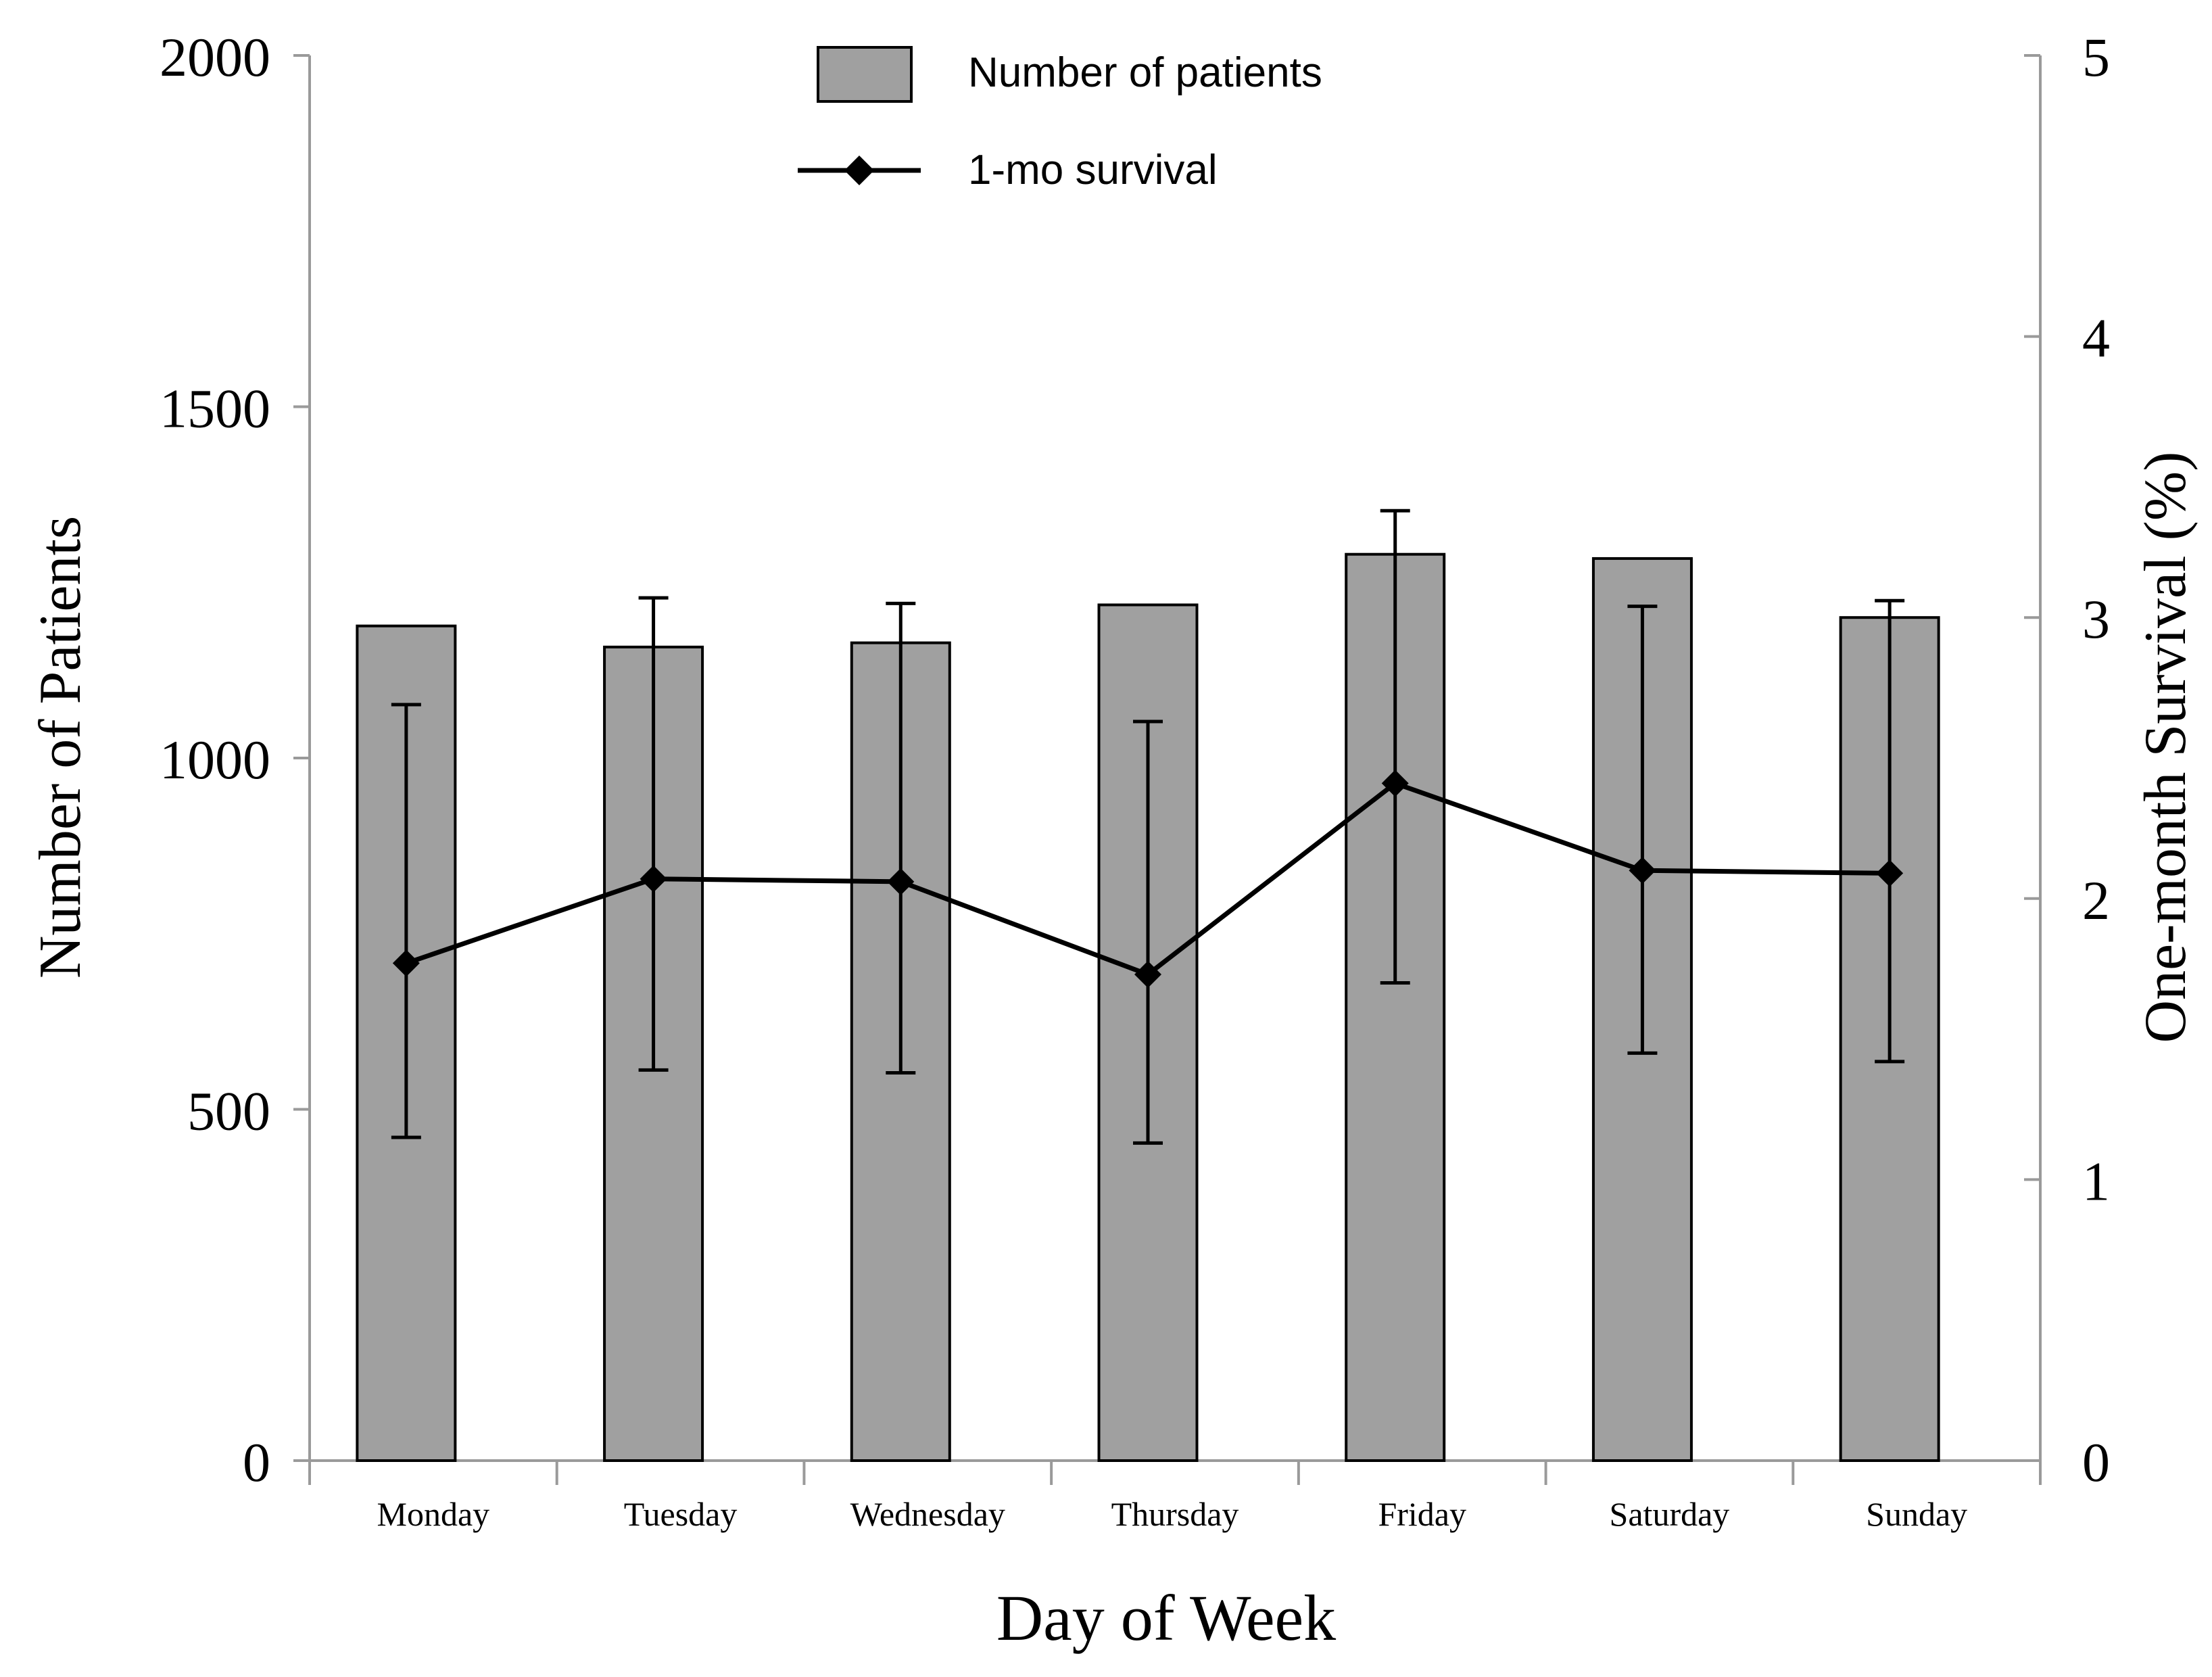  I want to click on right-tick-label: 0, so click(2096, 1463).